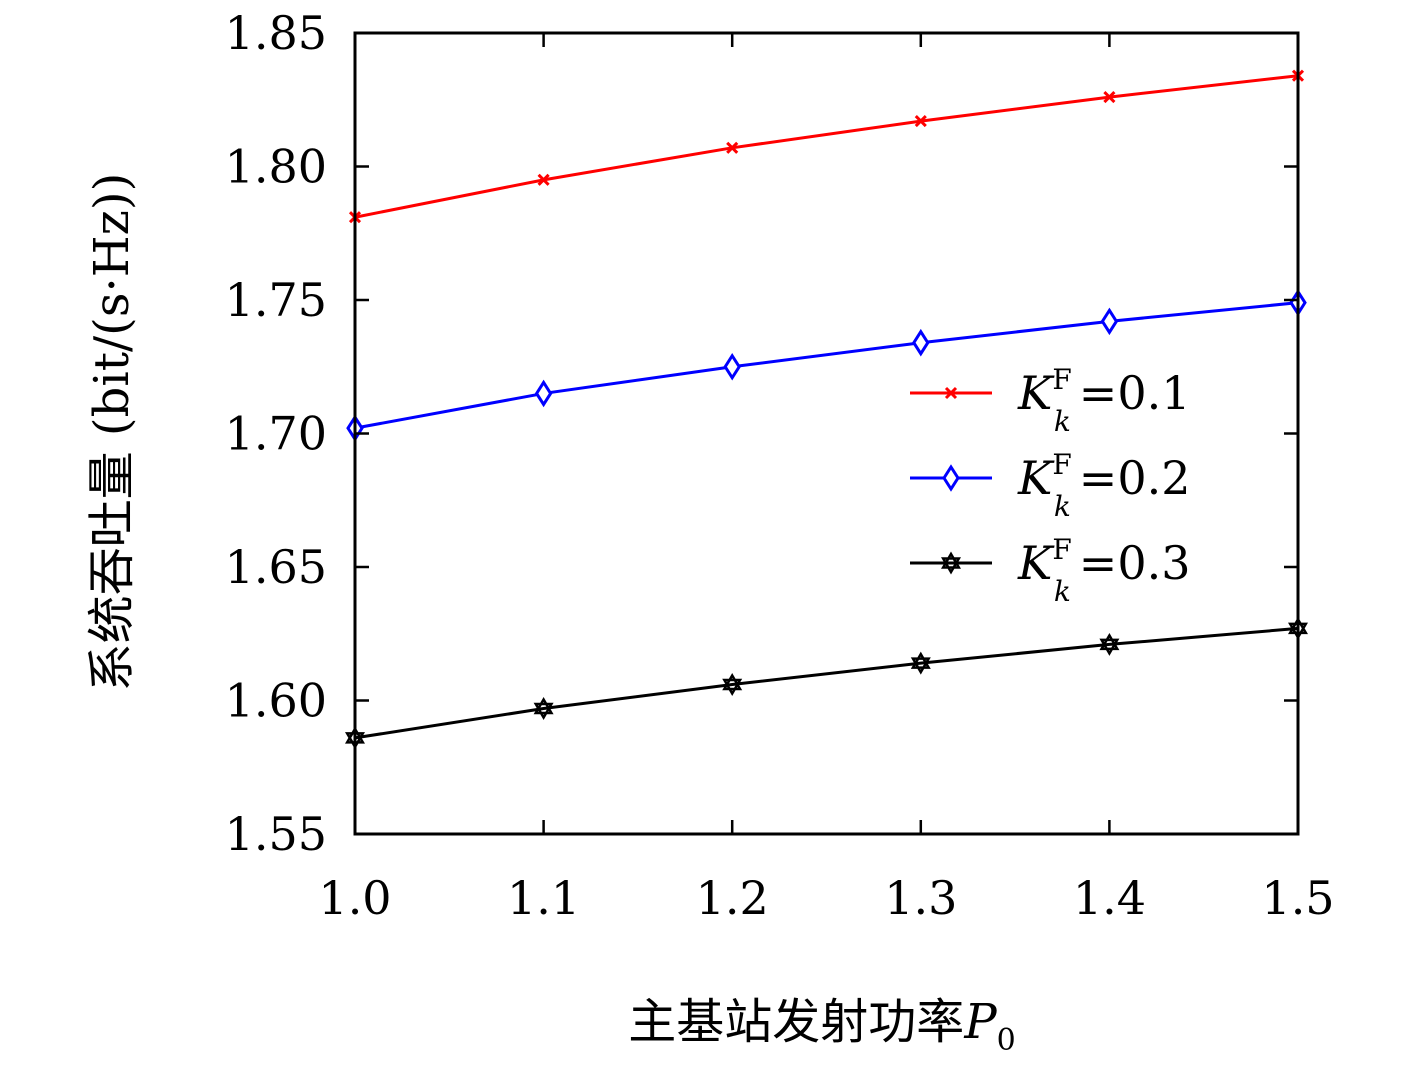  What do you see at coordinates (1135, 478) in the screenshot?
I see `legend-value: =0.2` at bounding box center [1135, 478].